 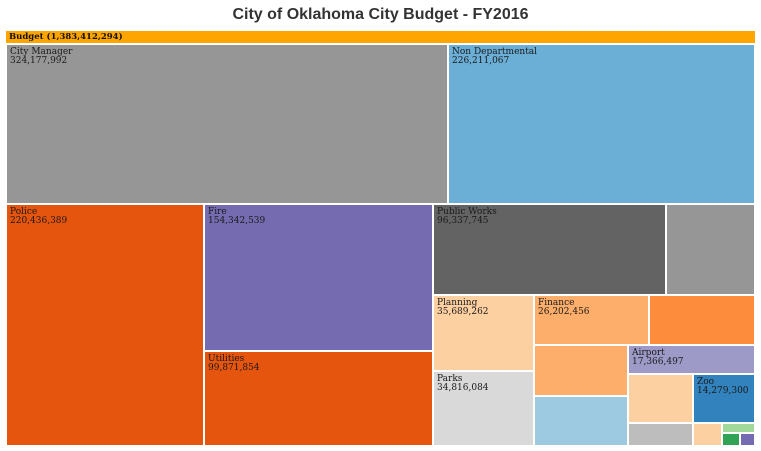 I want to click on treemap-cell-planning: Planning 35,689,262, so click(x=483, y=333).